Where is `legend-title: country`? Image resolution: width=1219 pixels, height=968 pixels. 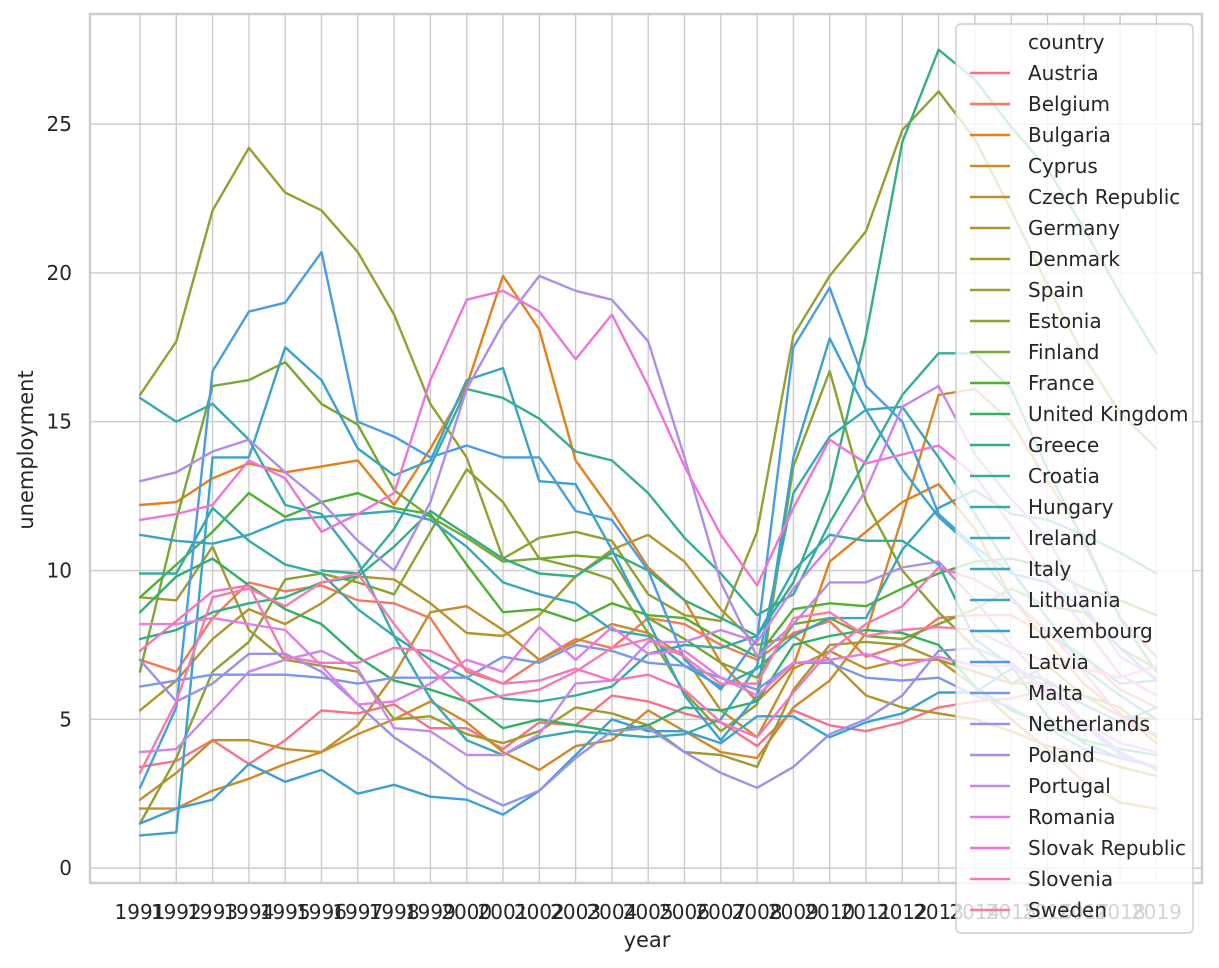
legend-title: country is located at coordinates (1066, 42).